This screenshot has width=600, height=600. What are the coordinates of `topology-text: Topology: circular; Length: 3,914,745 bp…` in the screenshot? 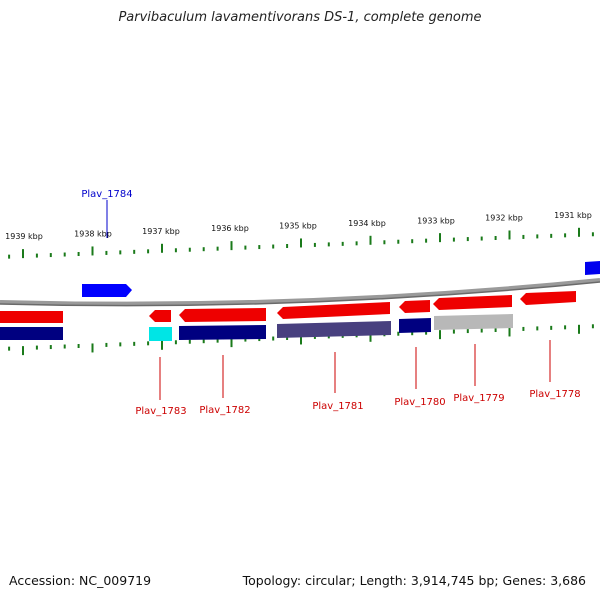 It's located at (414, 580).